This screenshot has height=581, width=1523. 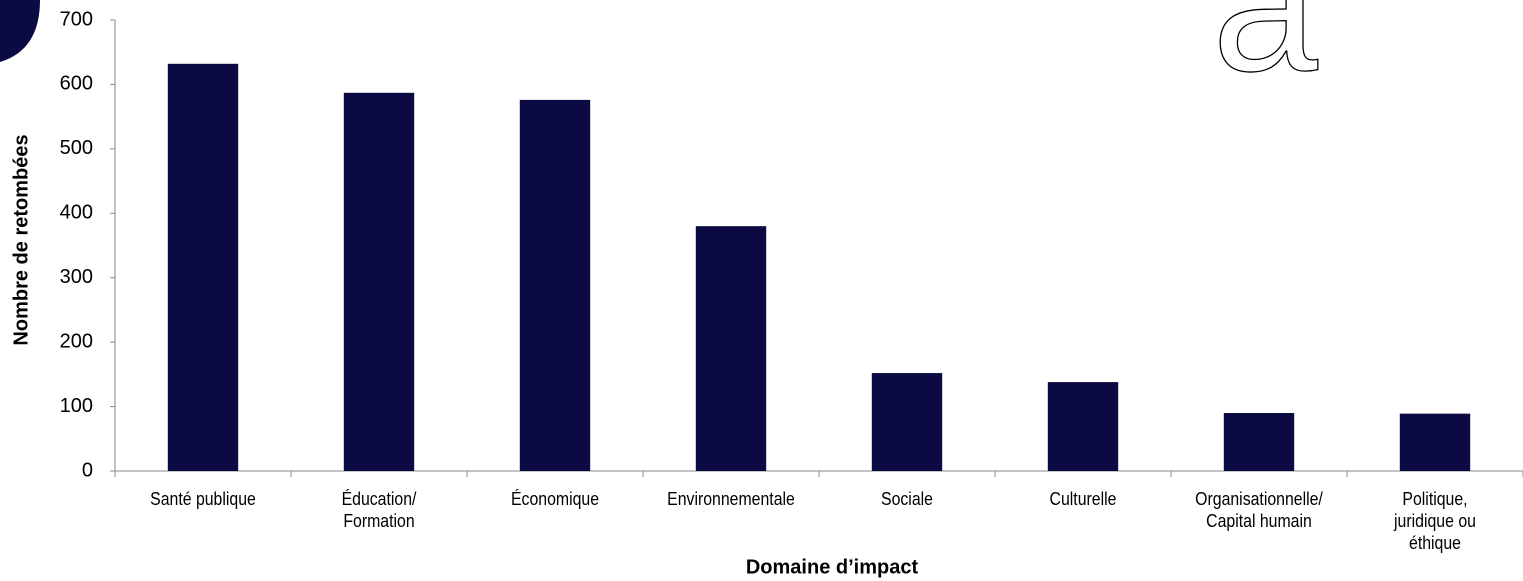 I want to click on y-tick-label: 700, so click(x=76, y=19).